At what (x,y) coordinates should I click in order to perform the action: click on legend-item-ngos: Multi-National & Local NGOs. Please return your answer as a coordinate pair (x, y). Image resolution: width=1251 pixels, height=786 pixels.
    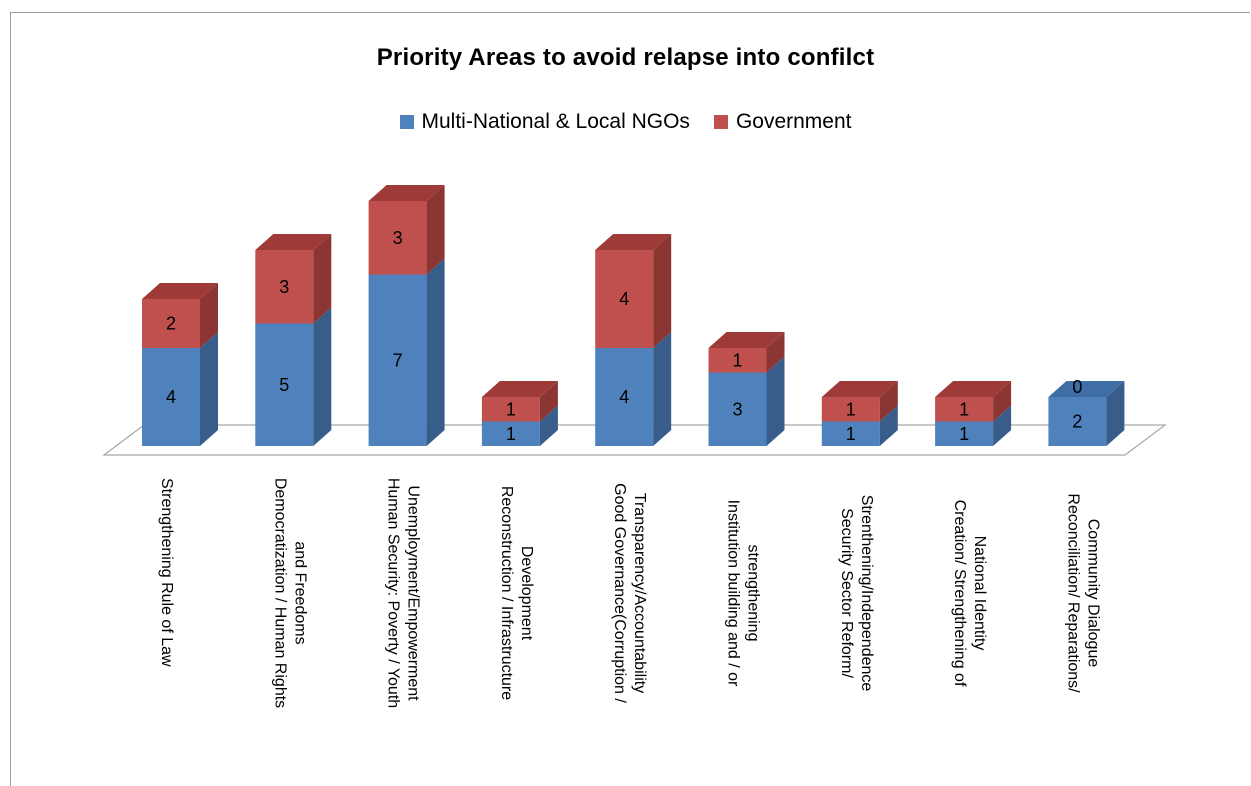
    Looking at the image, I should click on (544, 122).